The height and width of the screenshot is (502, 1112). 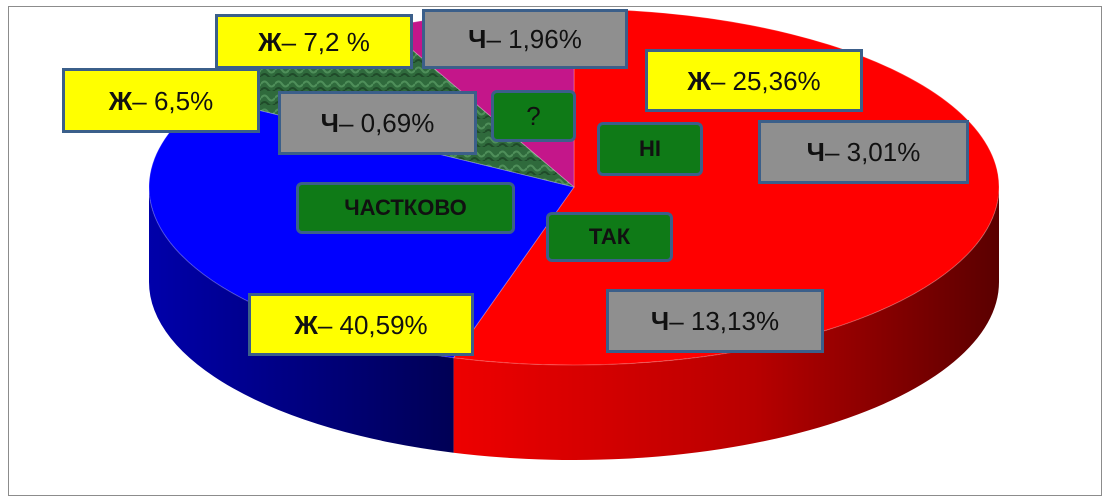 I want to click on label-ni-women-prefix: Ж, so click(x=699, y=80).